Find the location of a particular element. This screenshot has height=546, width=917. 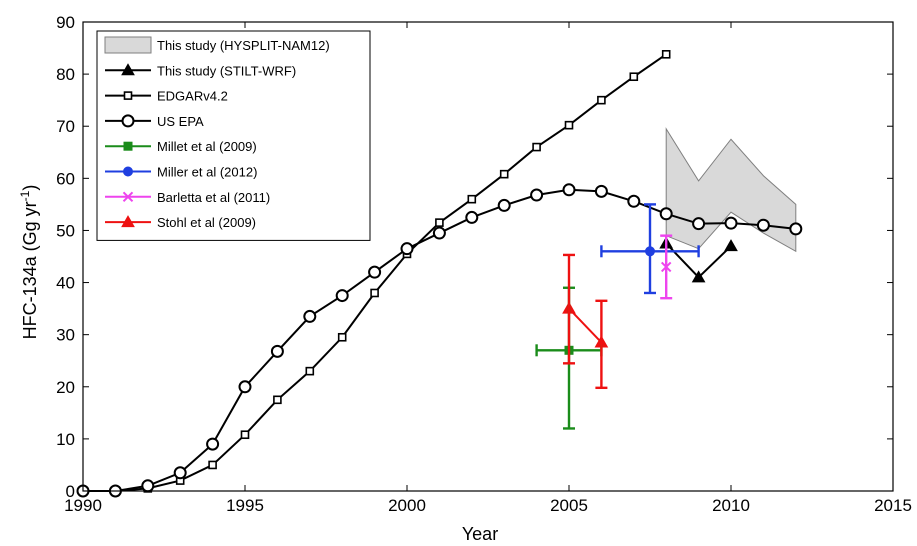

legend-label-3: US EPA is located at coordinates (180, 121).